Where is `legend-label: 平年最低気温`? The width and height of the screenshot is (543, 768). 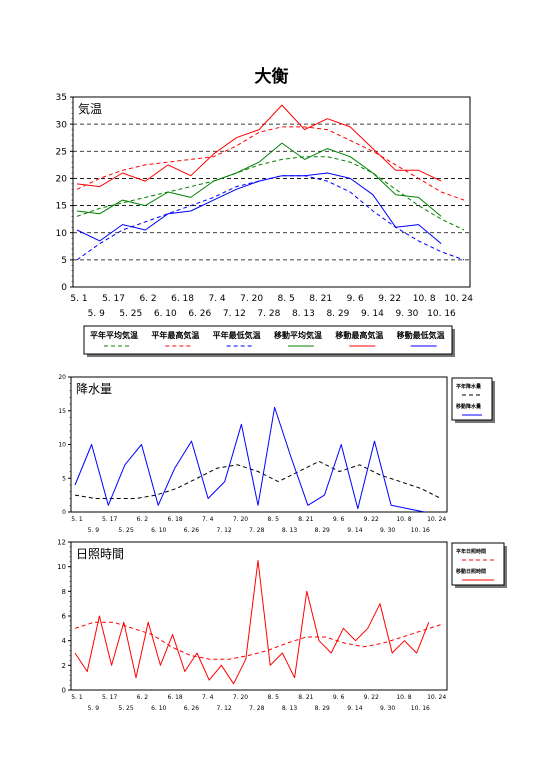
legend-label: 平年最低気温 is located at coordinates (237, 335).